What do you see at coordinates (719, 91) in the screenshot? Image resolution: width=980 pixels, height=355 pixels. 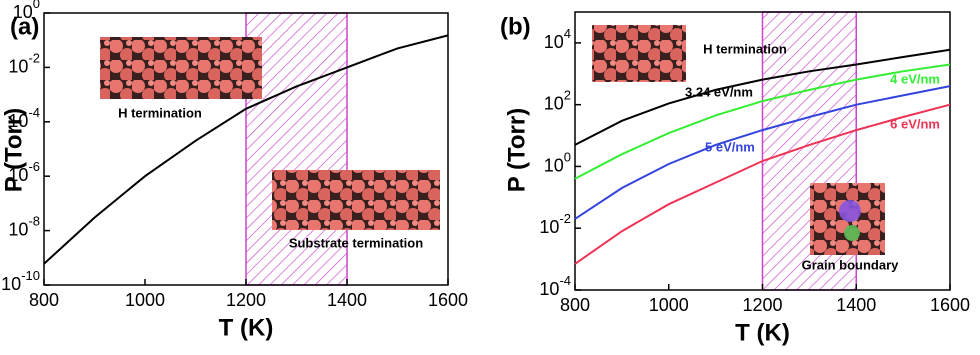 I see `series-label: 3.24 eV/nm` at bounding box center [719, 91].